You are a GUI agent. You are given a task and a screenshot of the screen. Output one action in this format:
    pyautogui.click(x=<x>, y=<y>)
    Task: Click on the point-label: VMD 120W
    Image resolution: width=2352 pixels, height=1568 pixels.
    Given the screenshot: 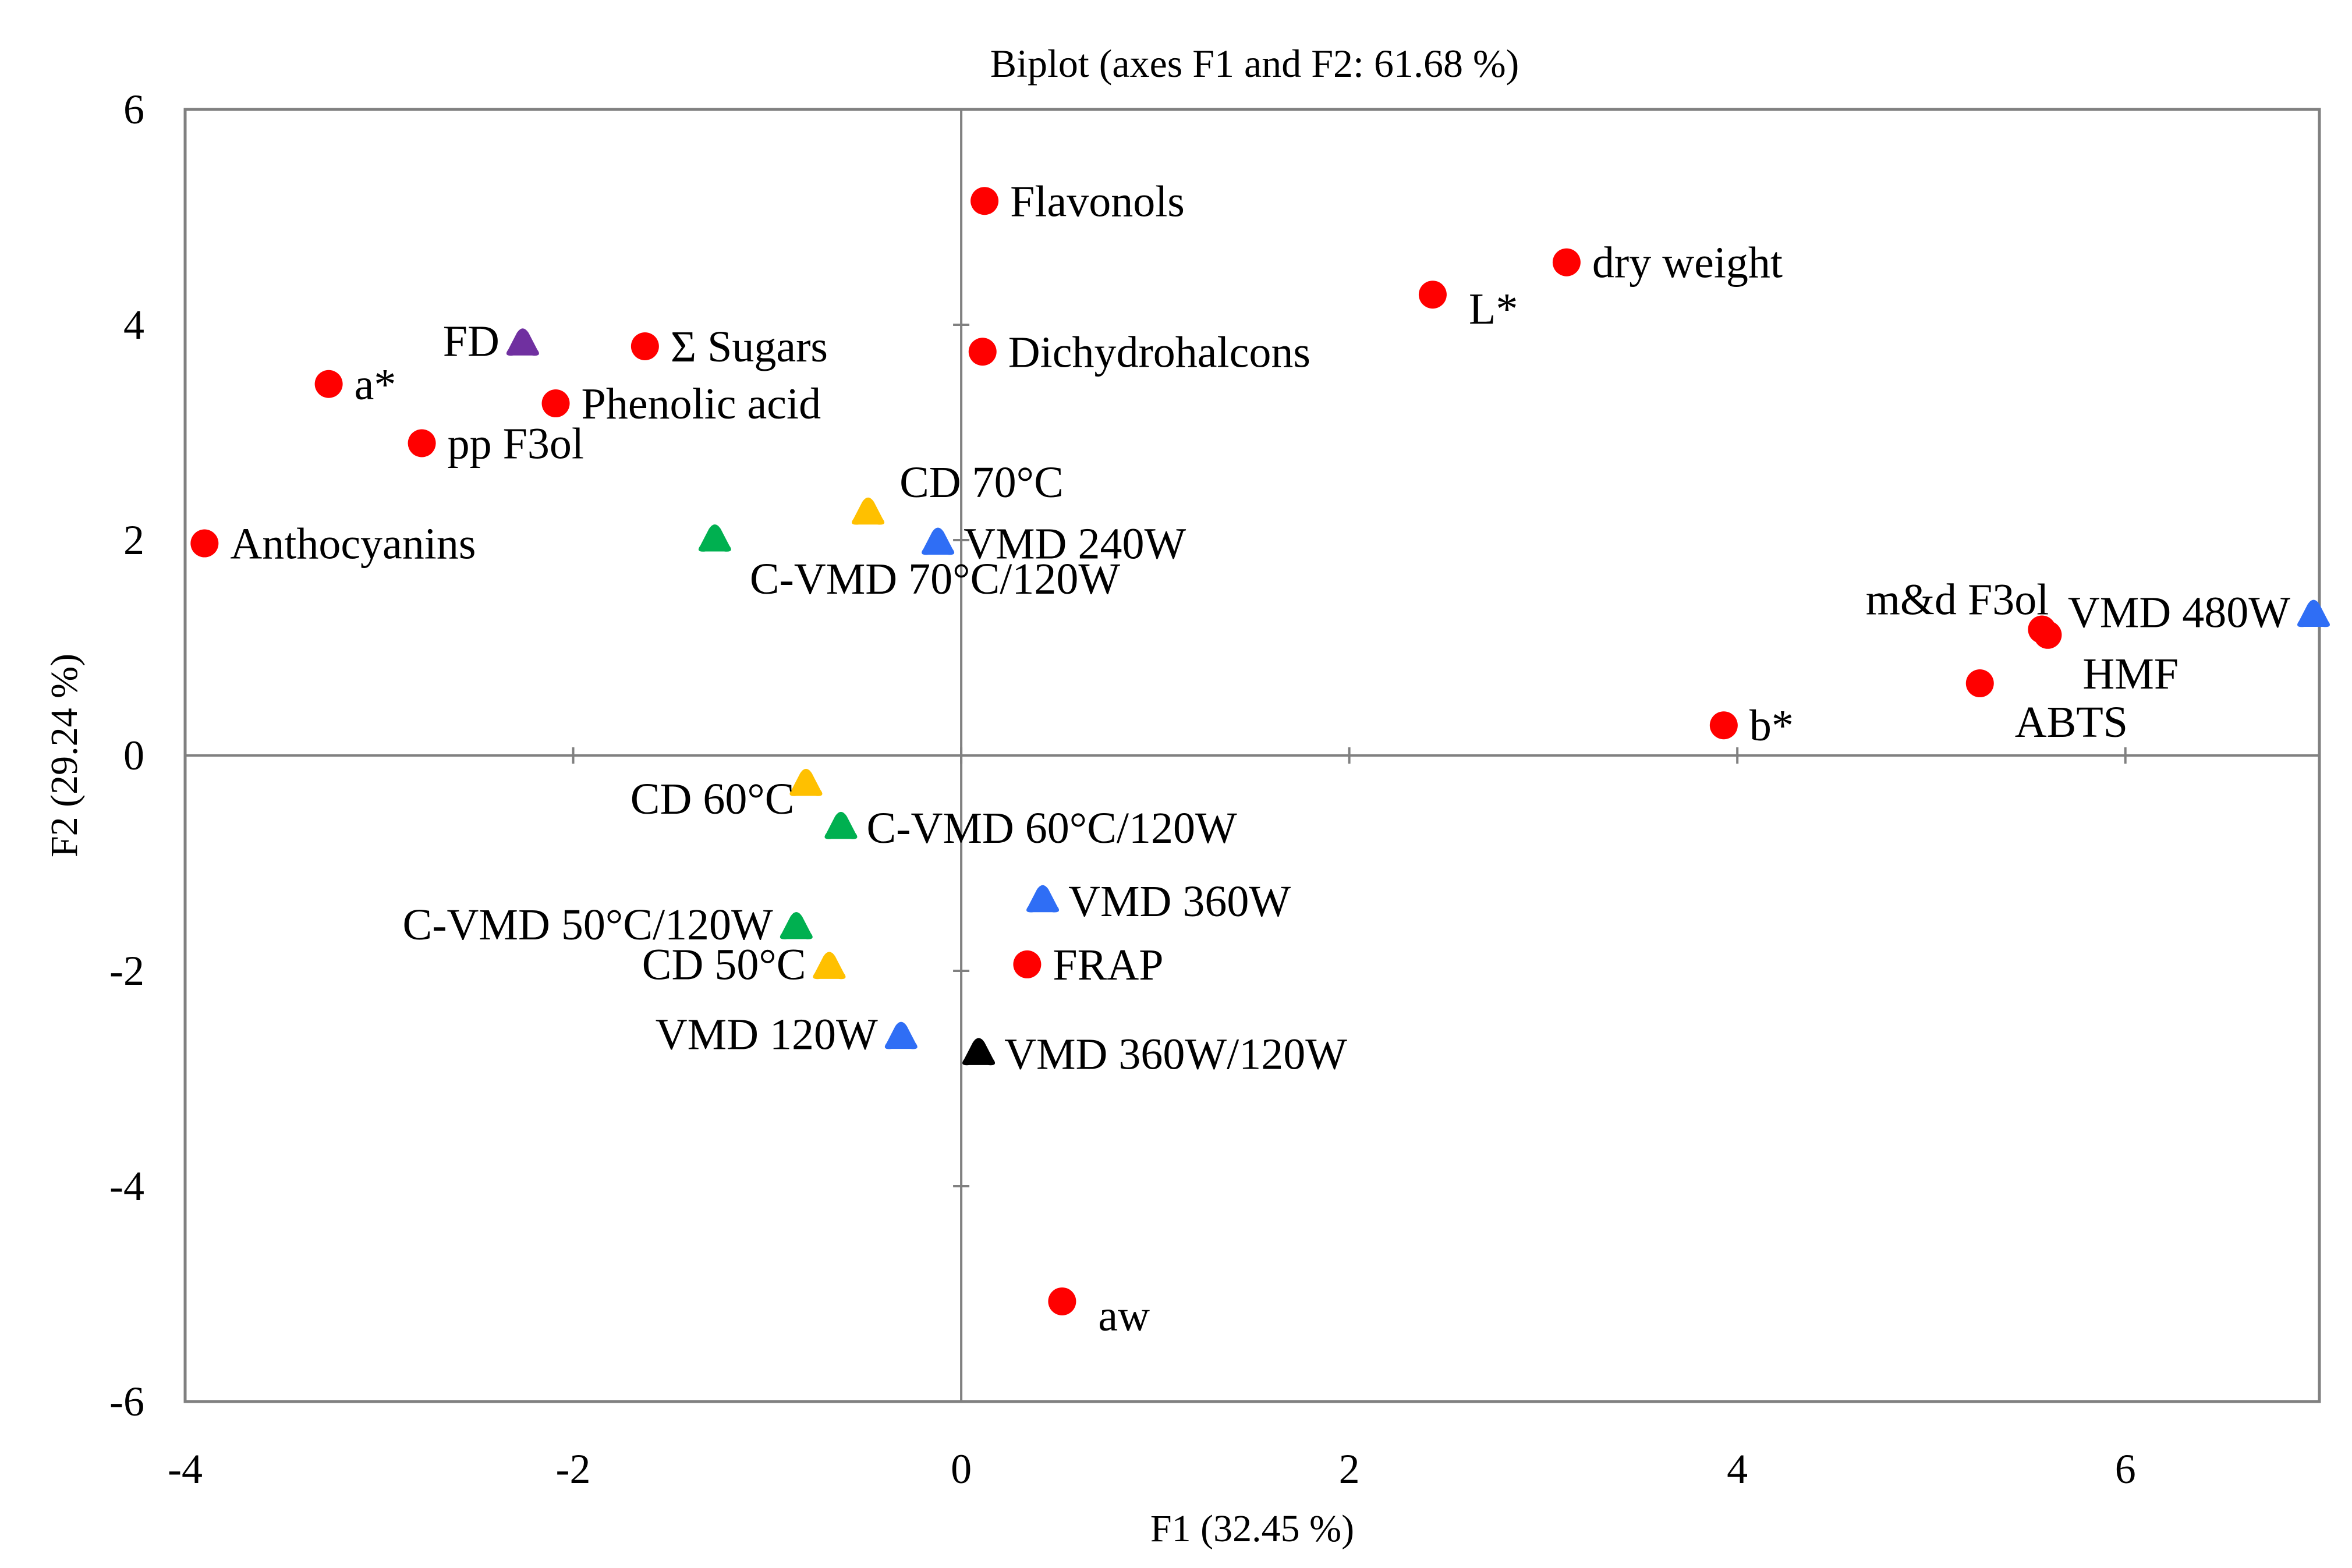 What is the action you would take?
    pyautogui.click(x=767, y=1034)
    